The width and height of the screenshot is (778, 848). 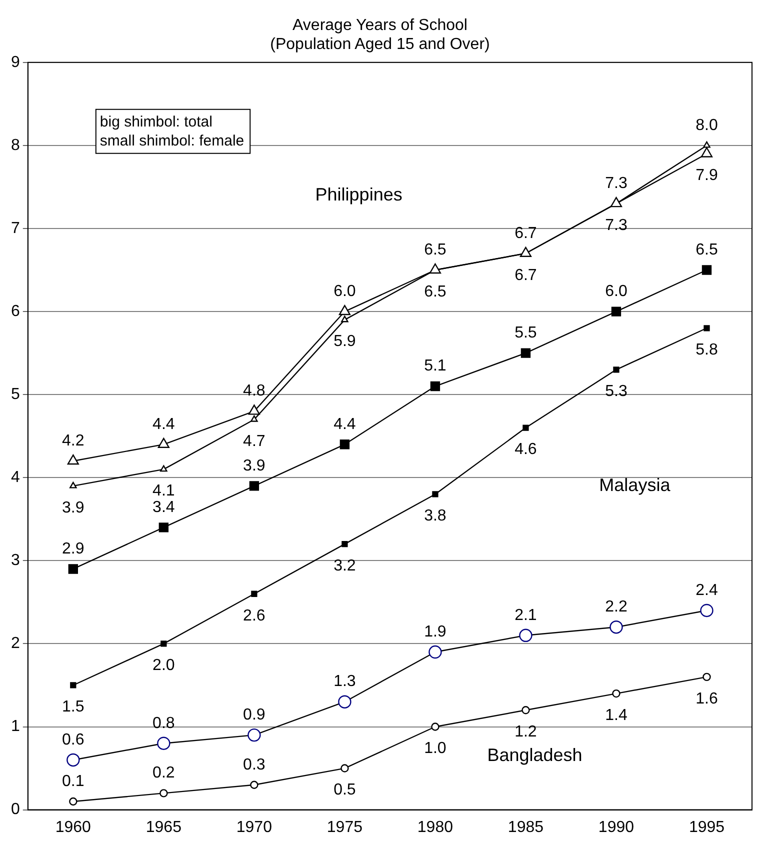 I want to click on data-label: 4.7, so click(x=254, y=441).